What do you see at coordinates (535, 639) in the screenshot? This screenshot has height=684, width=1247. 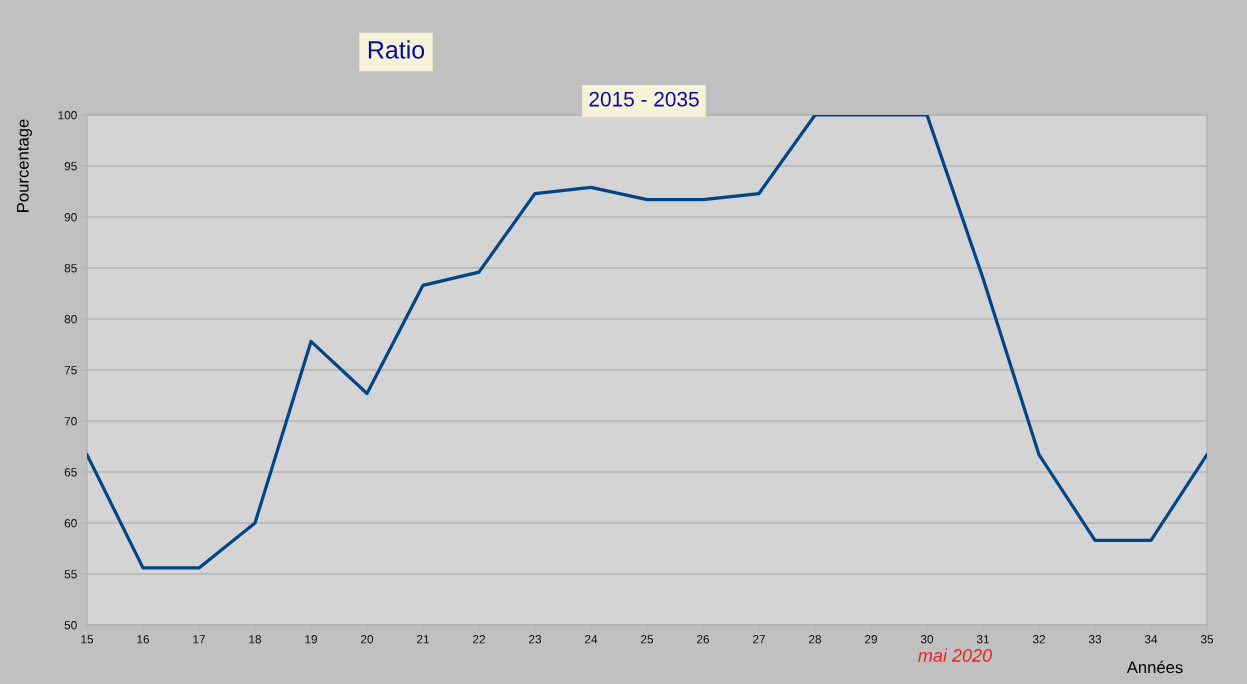 I see `x-tick-label: 23` at bounding box center [535, 639].